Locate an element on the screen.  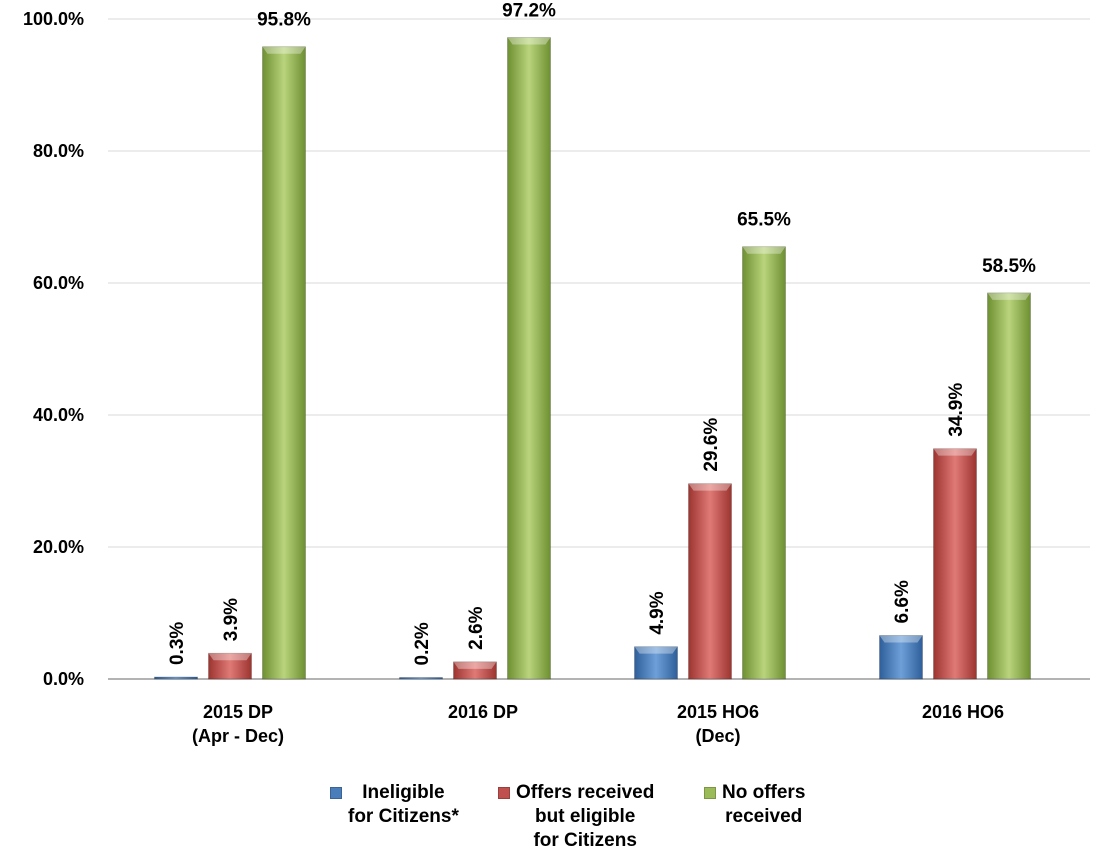
legend-item-ineligible: Ineligible for Citizens* is located at coordinates (414, 817).